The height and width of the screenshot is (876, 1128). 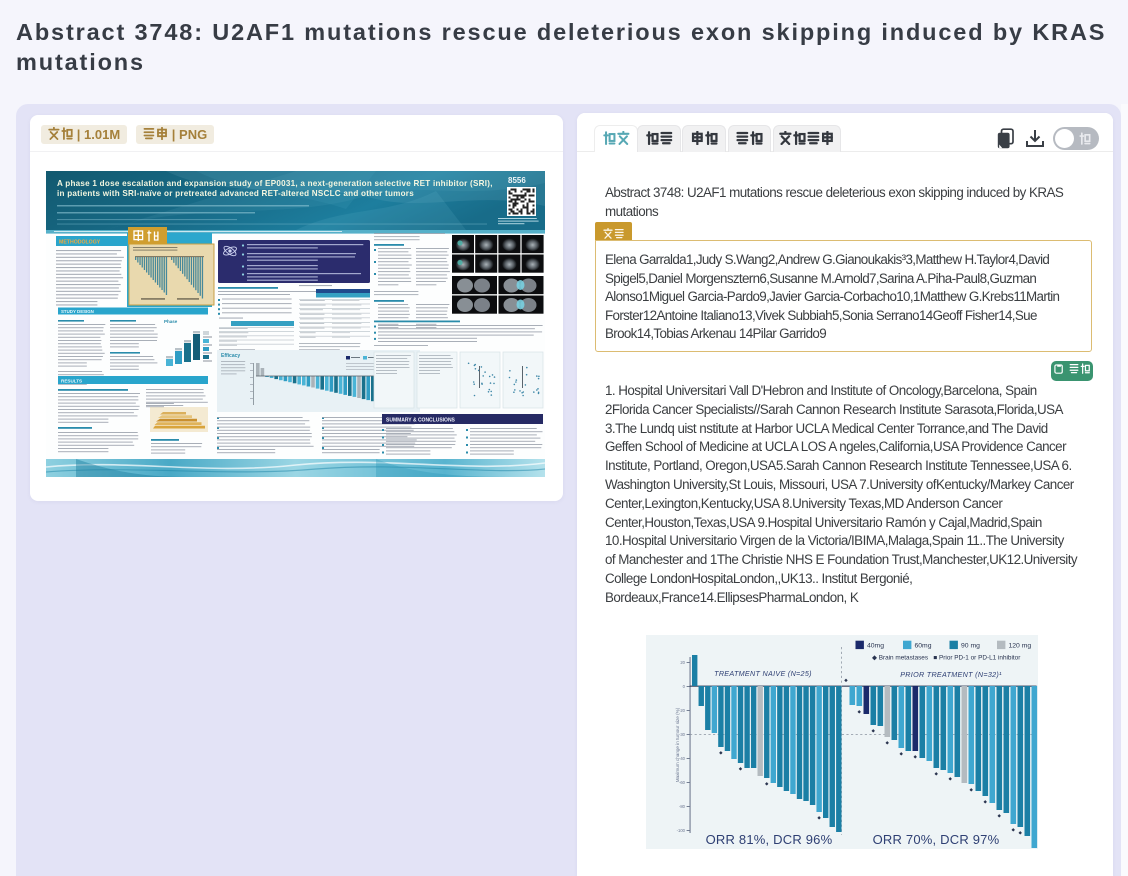 I want to click on svg-text: 120 mg, so click(x=1020, y=646).